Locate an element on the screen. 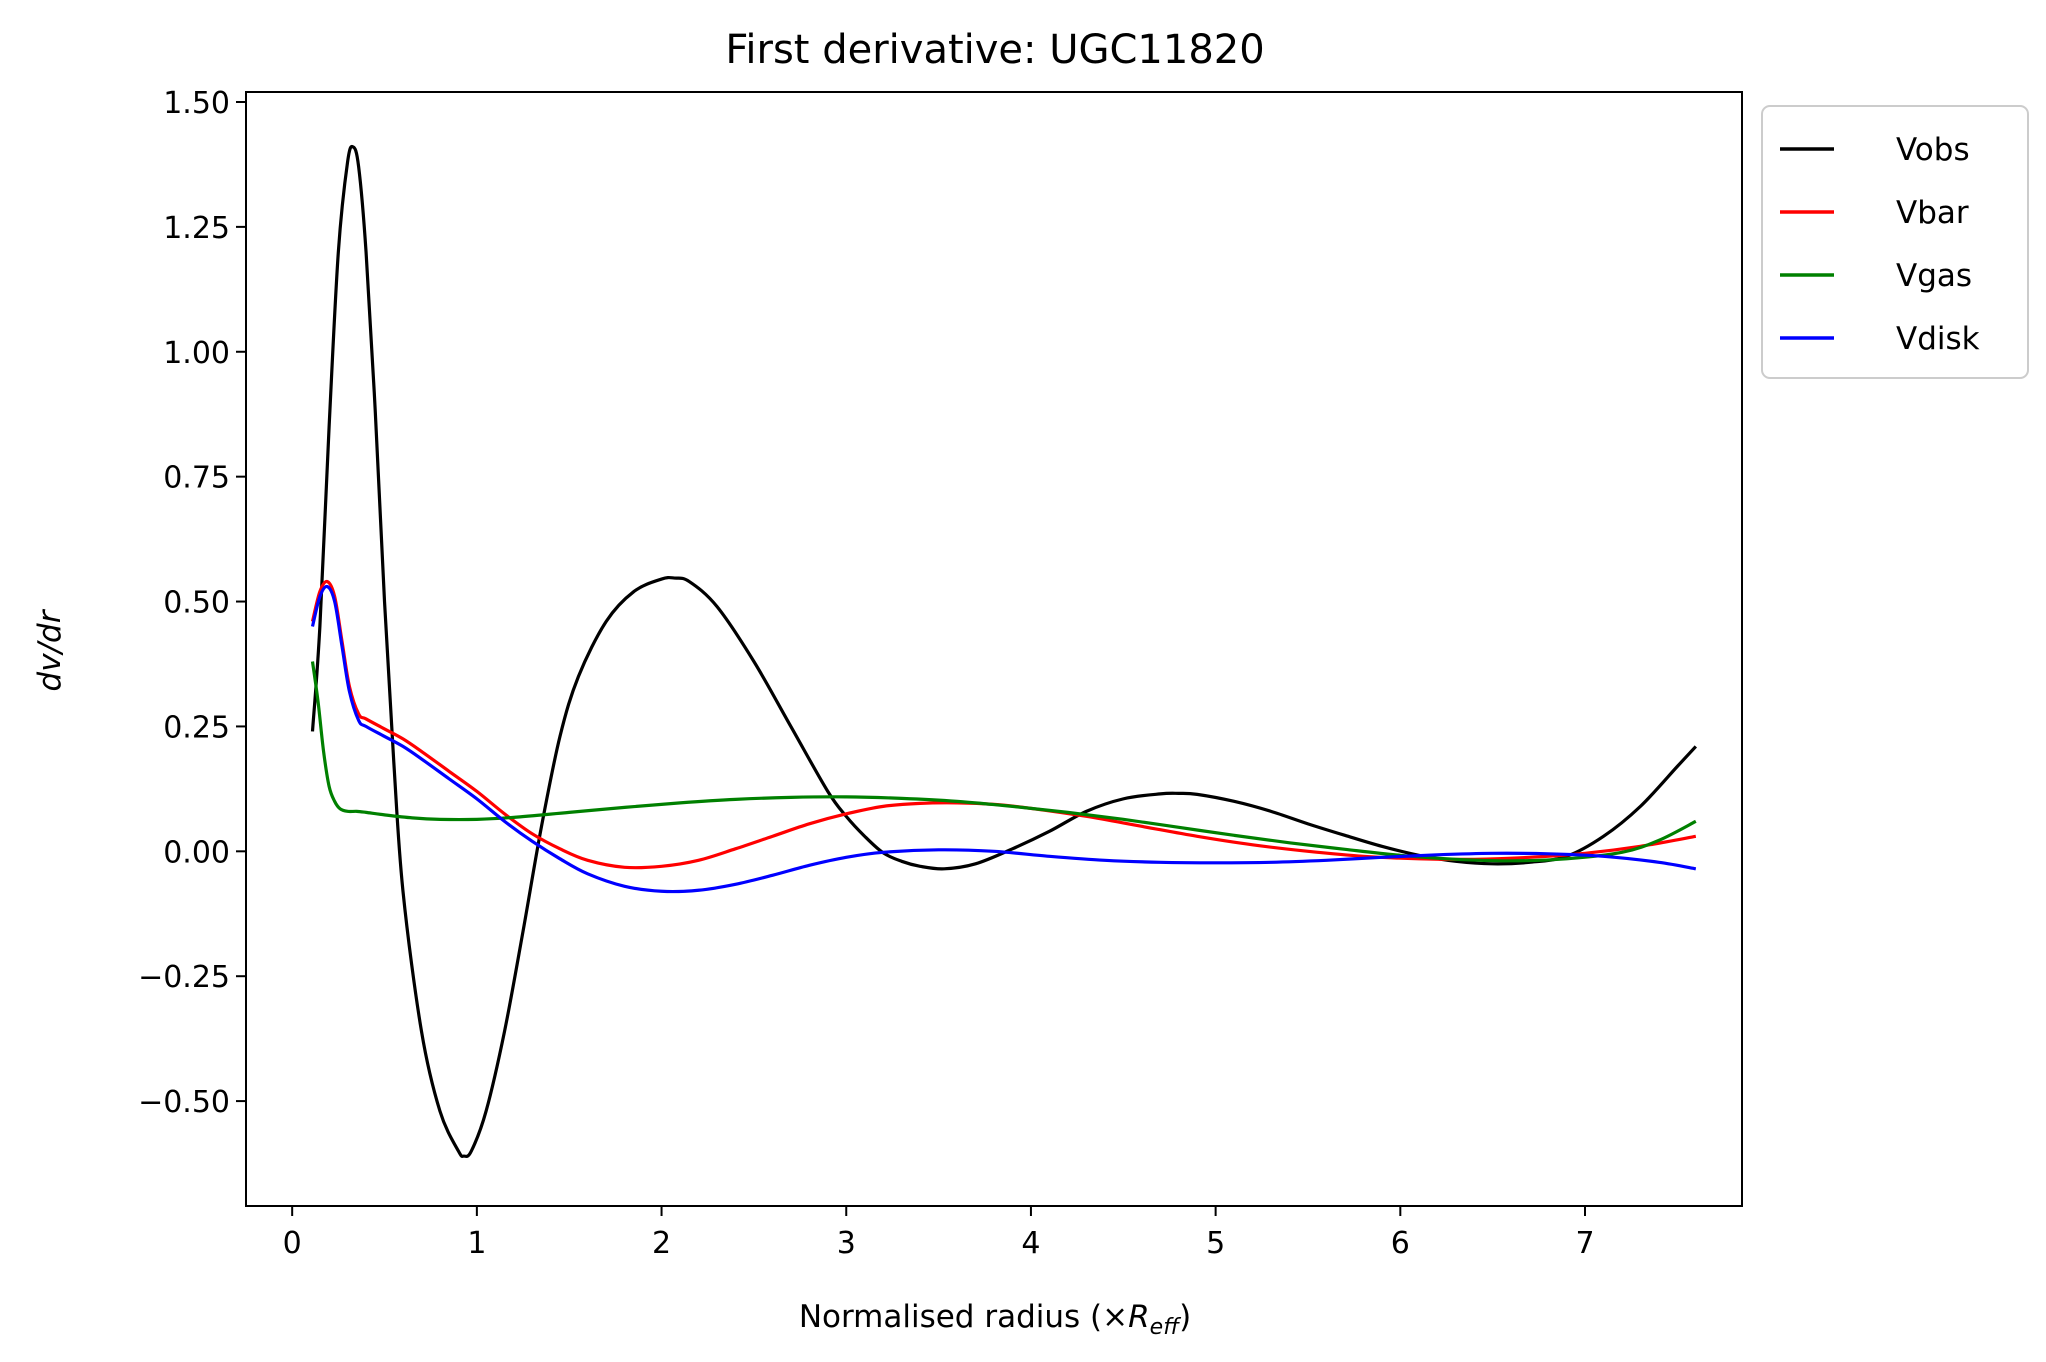  y-tick-label: 0.25 is located at coordinates (196, 727).